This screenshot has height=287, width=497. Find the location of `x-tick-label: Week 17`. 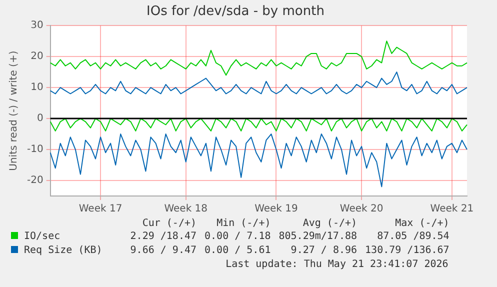

x-tick-label: Week 17 is located at coordinates (100, 209).